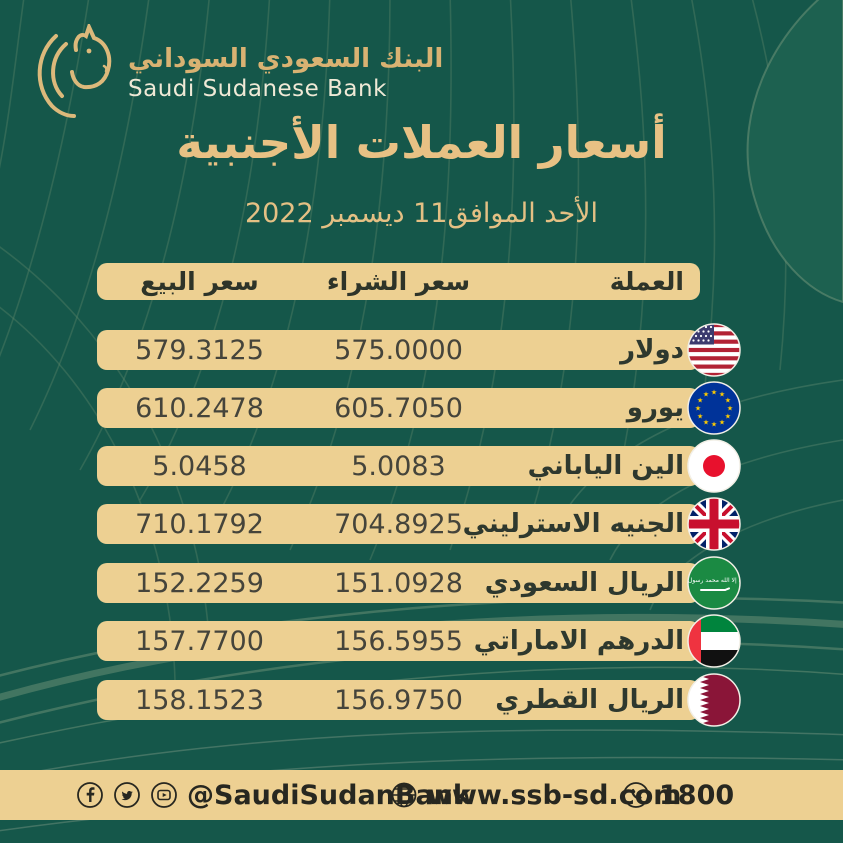 Image resolution: width=843 pixels, height=843 pixels. Describe the element at coordinates (714, 350) in the screenshot. I see `us-flag-icon` at that location.